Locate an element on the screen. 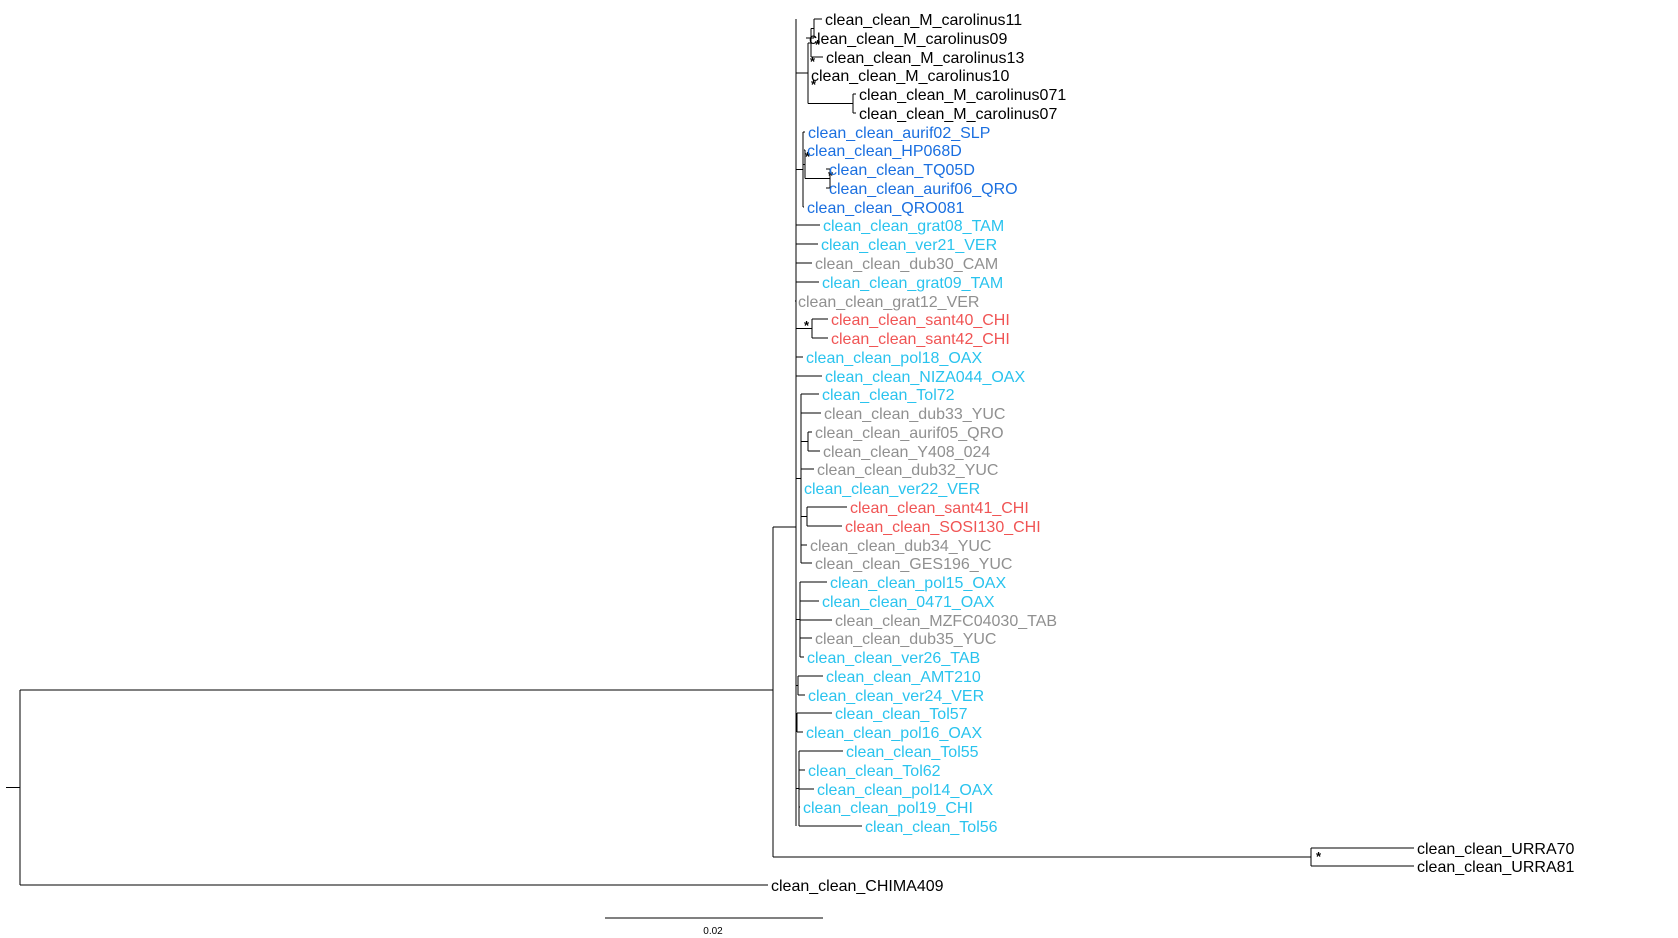 The height and width of the screenshot is (938, 1678). tip-label: clean_clean_dub33_YUC is located at coordinates (914, 414).